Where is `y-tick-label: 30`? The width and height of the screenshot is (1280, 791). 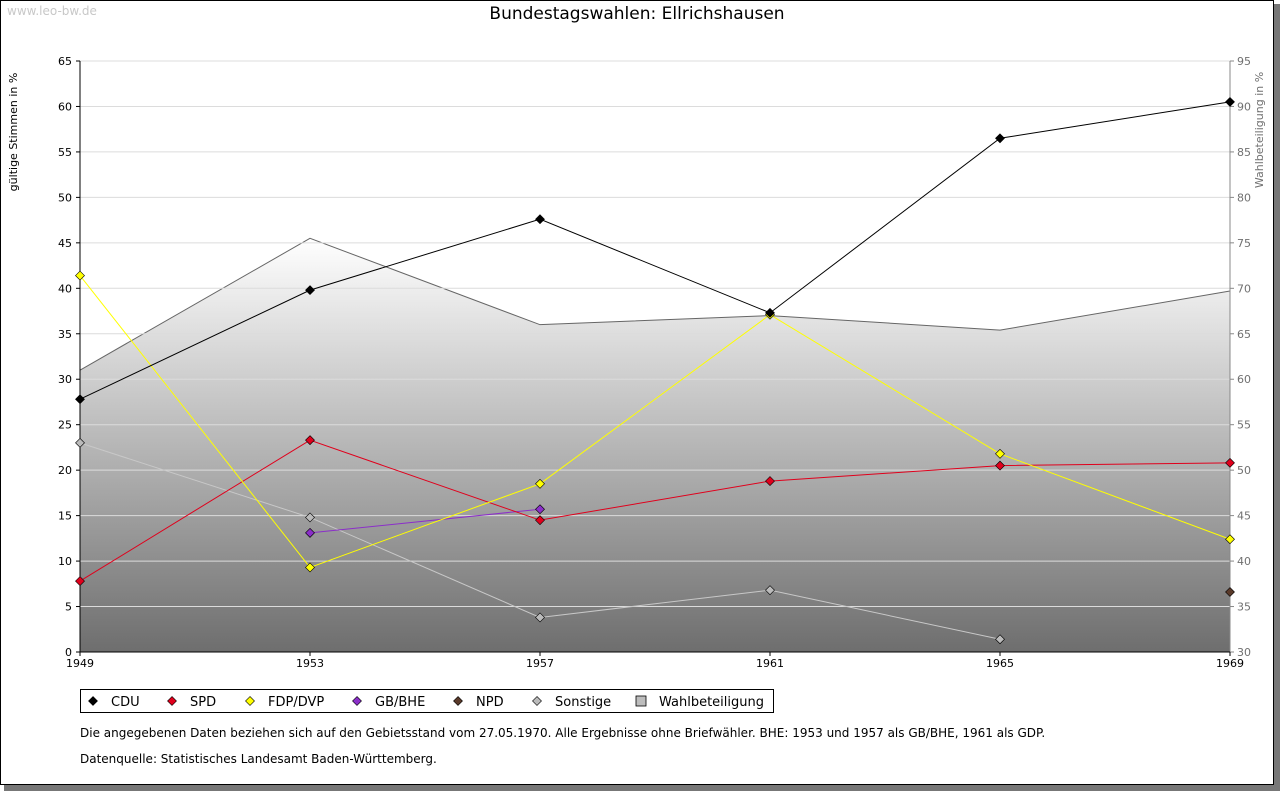
y-tick-label: 30 is located at coordinates (65, 379).